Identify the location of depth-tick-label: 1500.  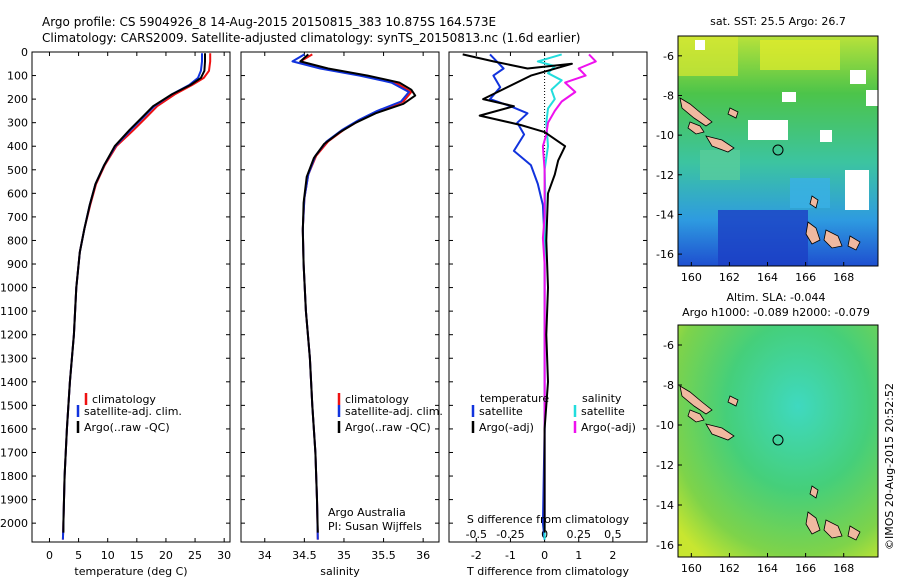
(14, 405).